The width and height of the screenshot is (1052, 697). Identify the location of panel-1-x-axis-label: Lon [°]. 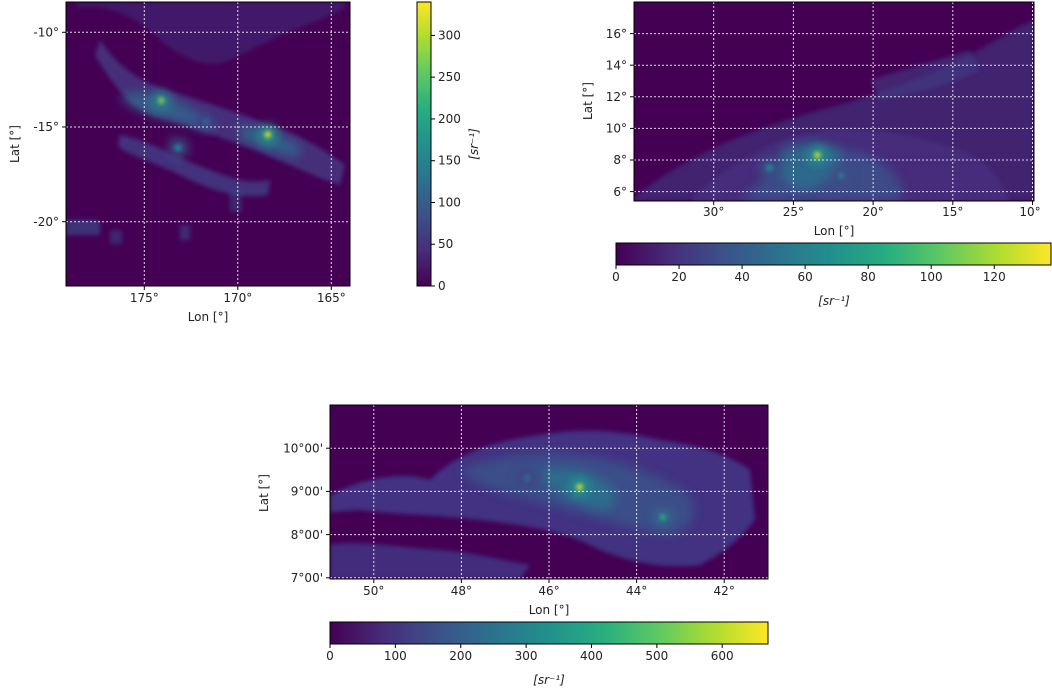
(208, 317).